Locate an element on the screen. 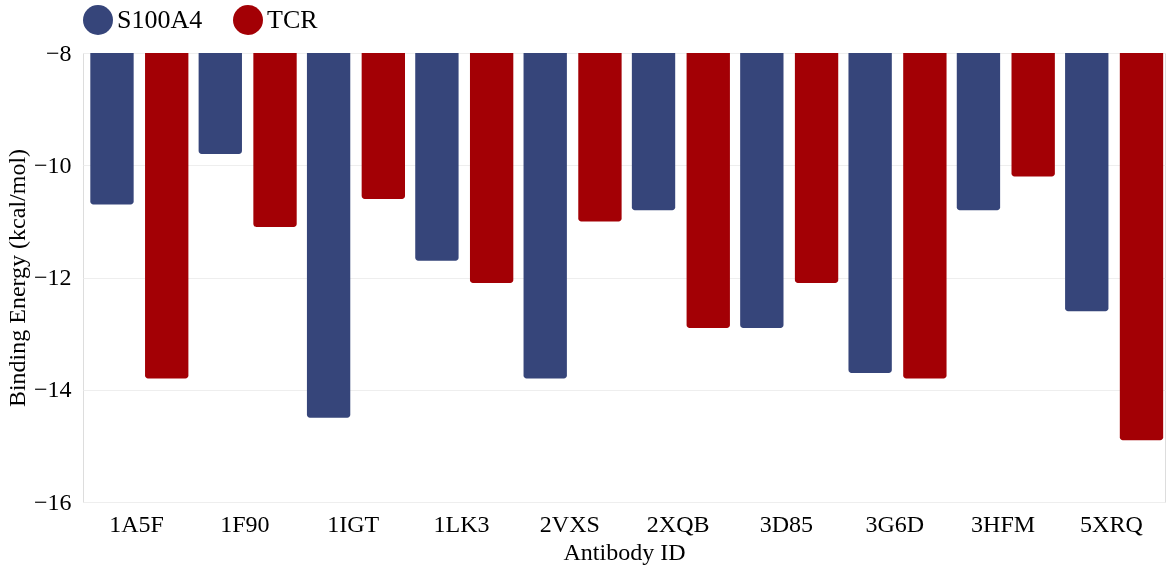  legend-label: TCR is located at coordinates (293, 19).